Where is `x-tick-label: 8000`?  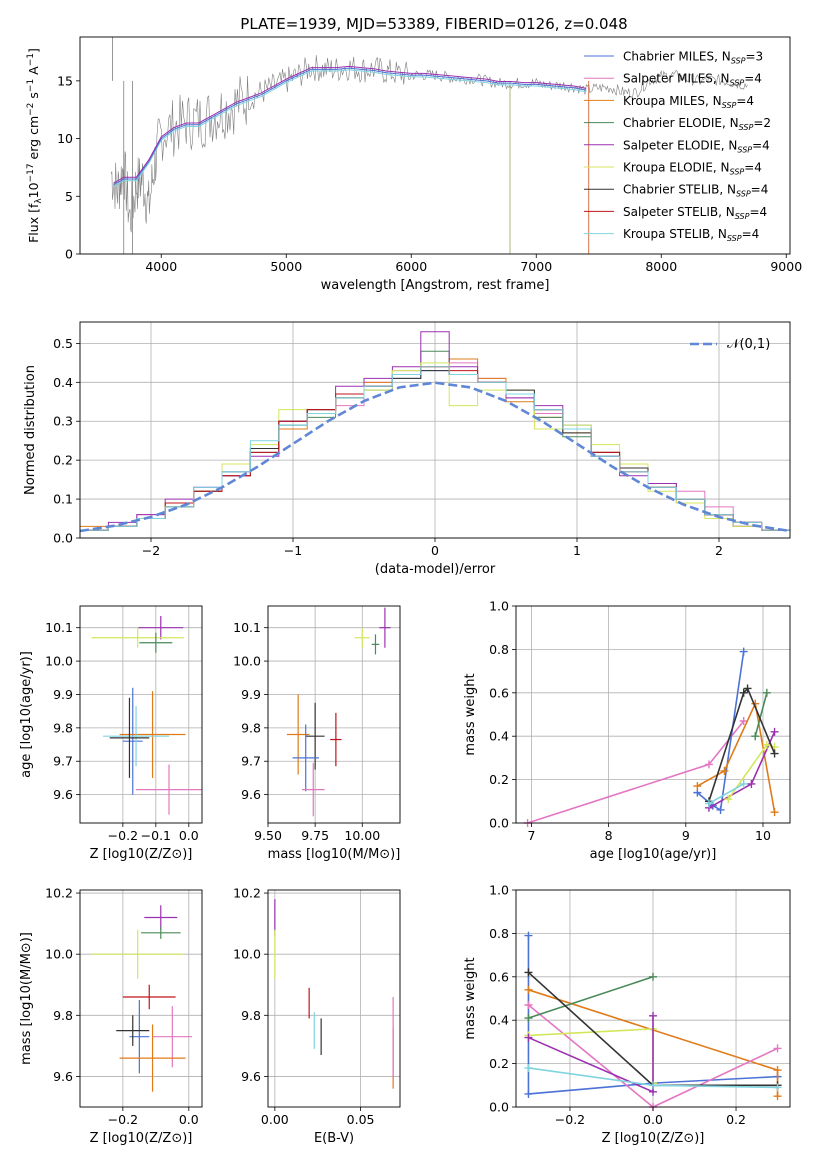 x-tick-label: 8000 is located at coordinates (661, 266).